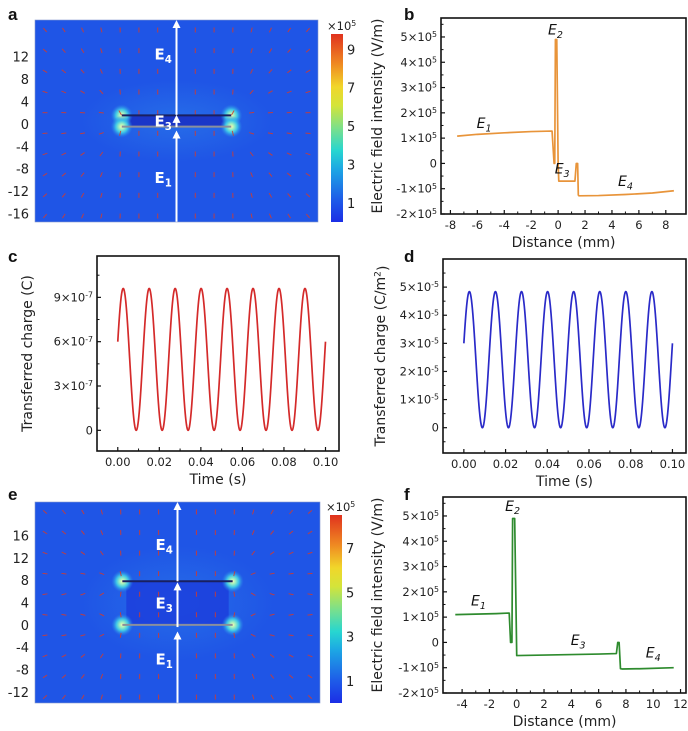  What do you see at coordinates (543, 704) in the screenshot?
I see `x-tick-label: 2` at bounding box center [543, 704].